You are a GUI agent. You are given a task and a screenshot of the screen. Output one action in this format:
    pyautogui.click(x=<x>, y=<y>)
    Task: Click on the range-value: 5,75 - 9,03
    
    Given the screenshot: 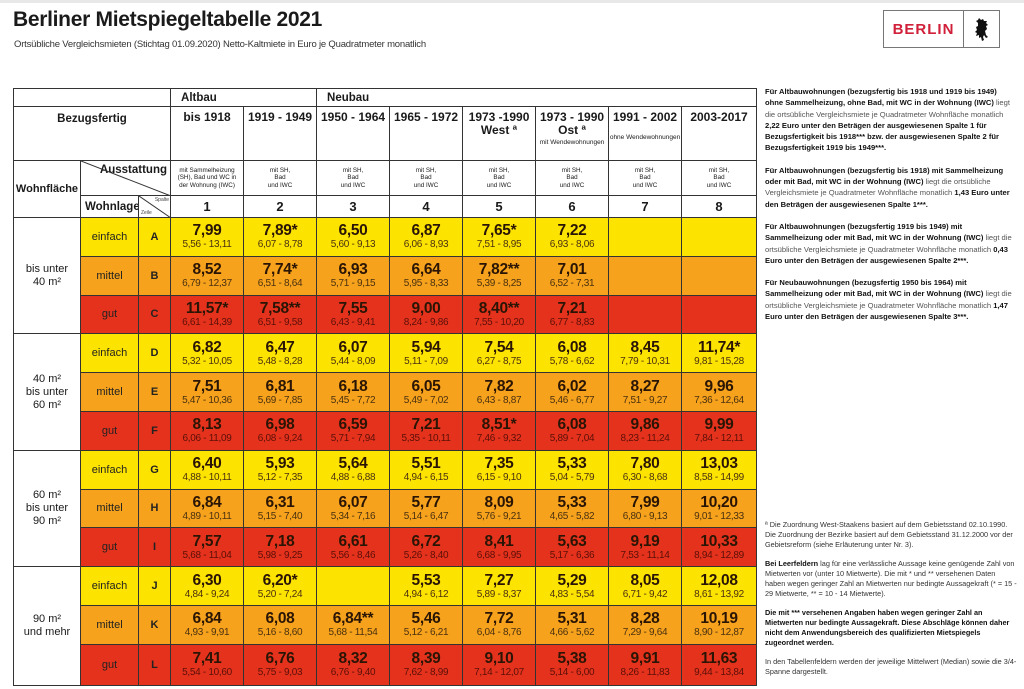 What is the action you would take?
    pyautogui.click(x=280, y=673)
    